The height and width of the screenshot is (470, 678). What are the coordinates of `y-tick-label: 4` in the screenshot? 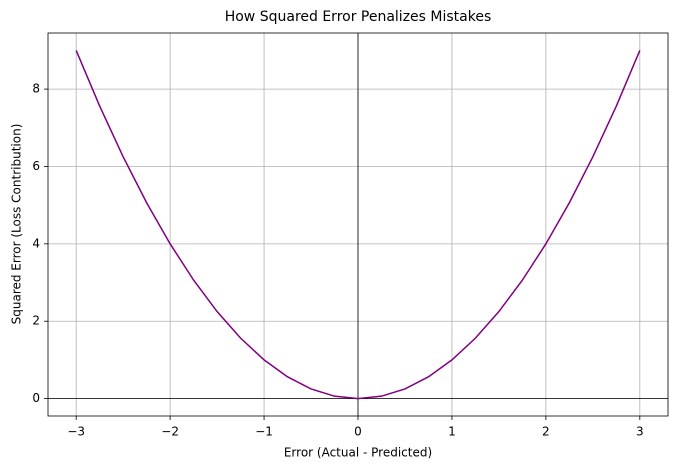 It's located at (36, 243).